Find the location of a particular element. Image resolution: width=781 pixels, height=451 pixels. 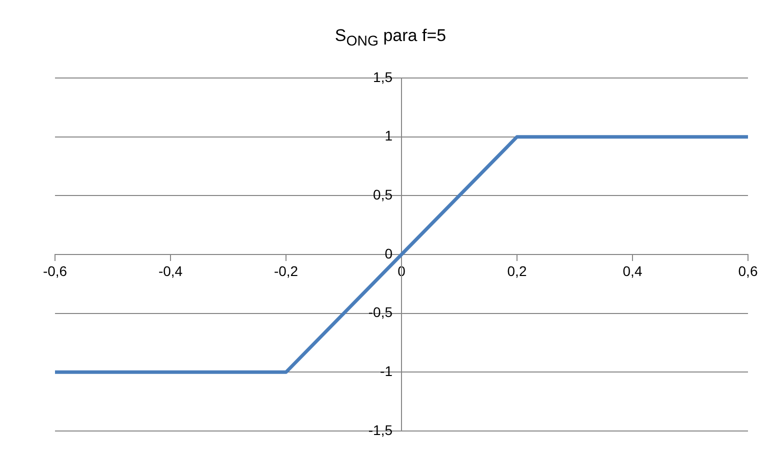

chart-title: S$_{ONG}$ para f=5 is located at coordinates (391, 38).